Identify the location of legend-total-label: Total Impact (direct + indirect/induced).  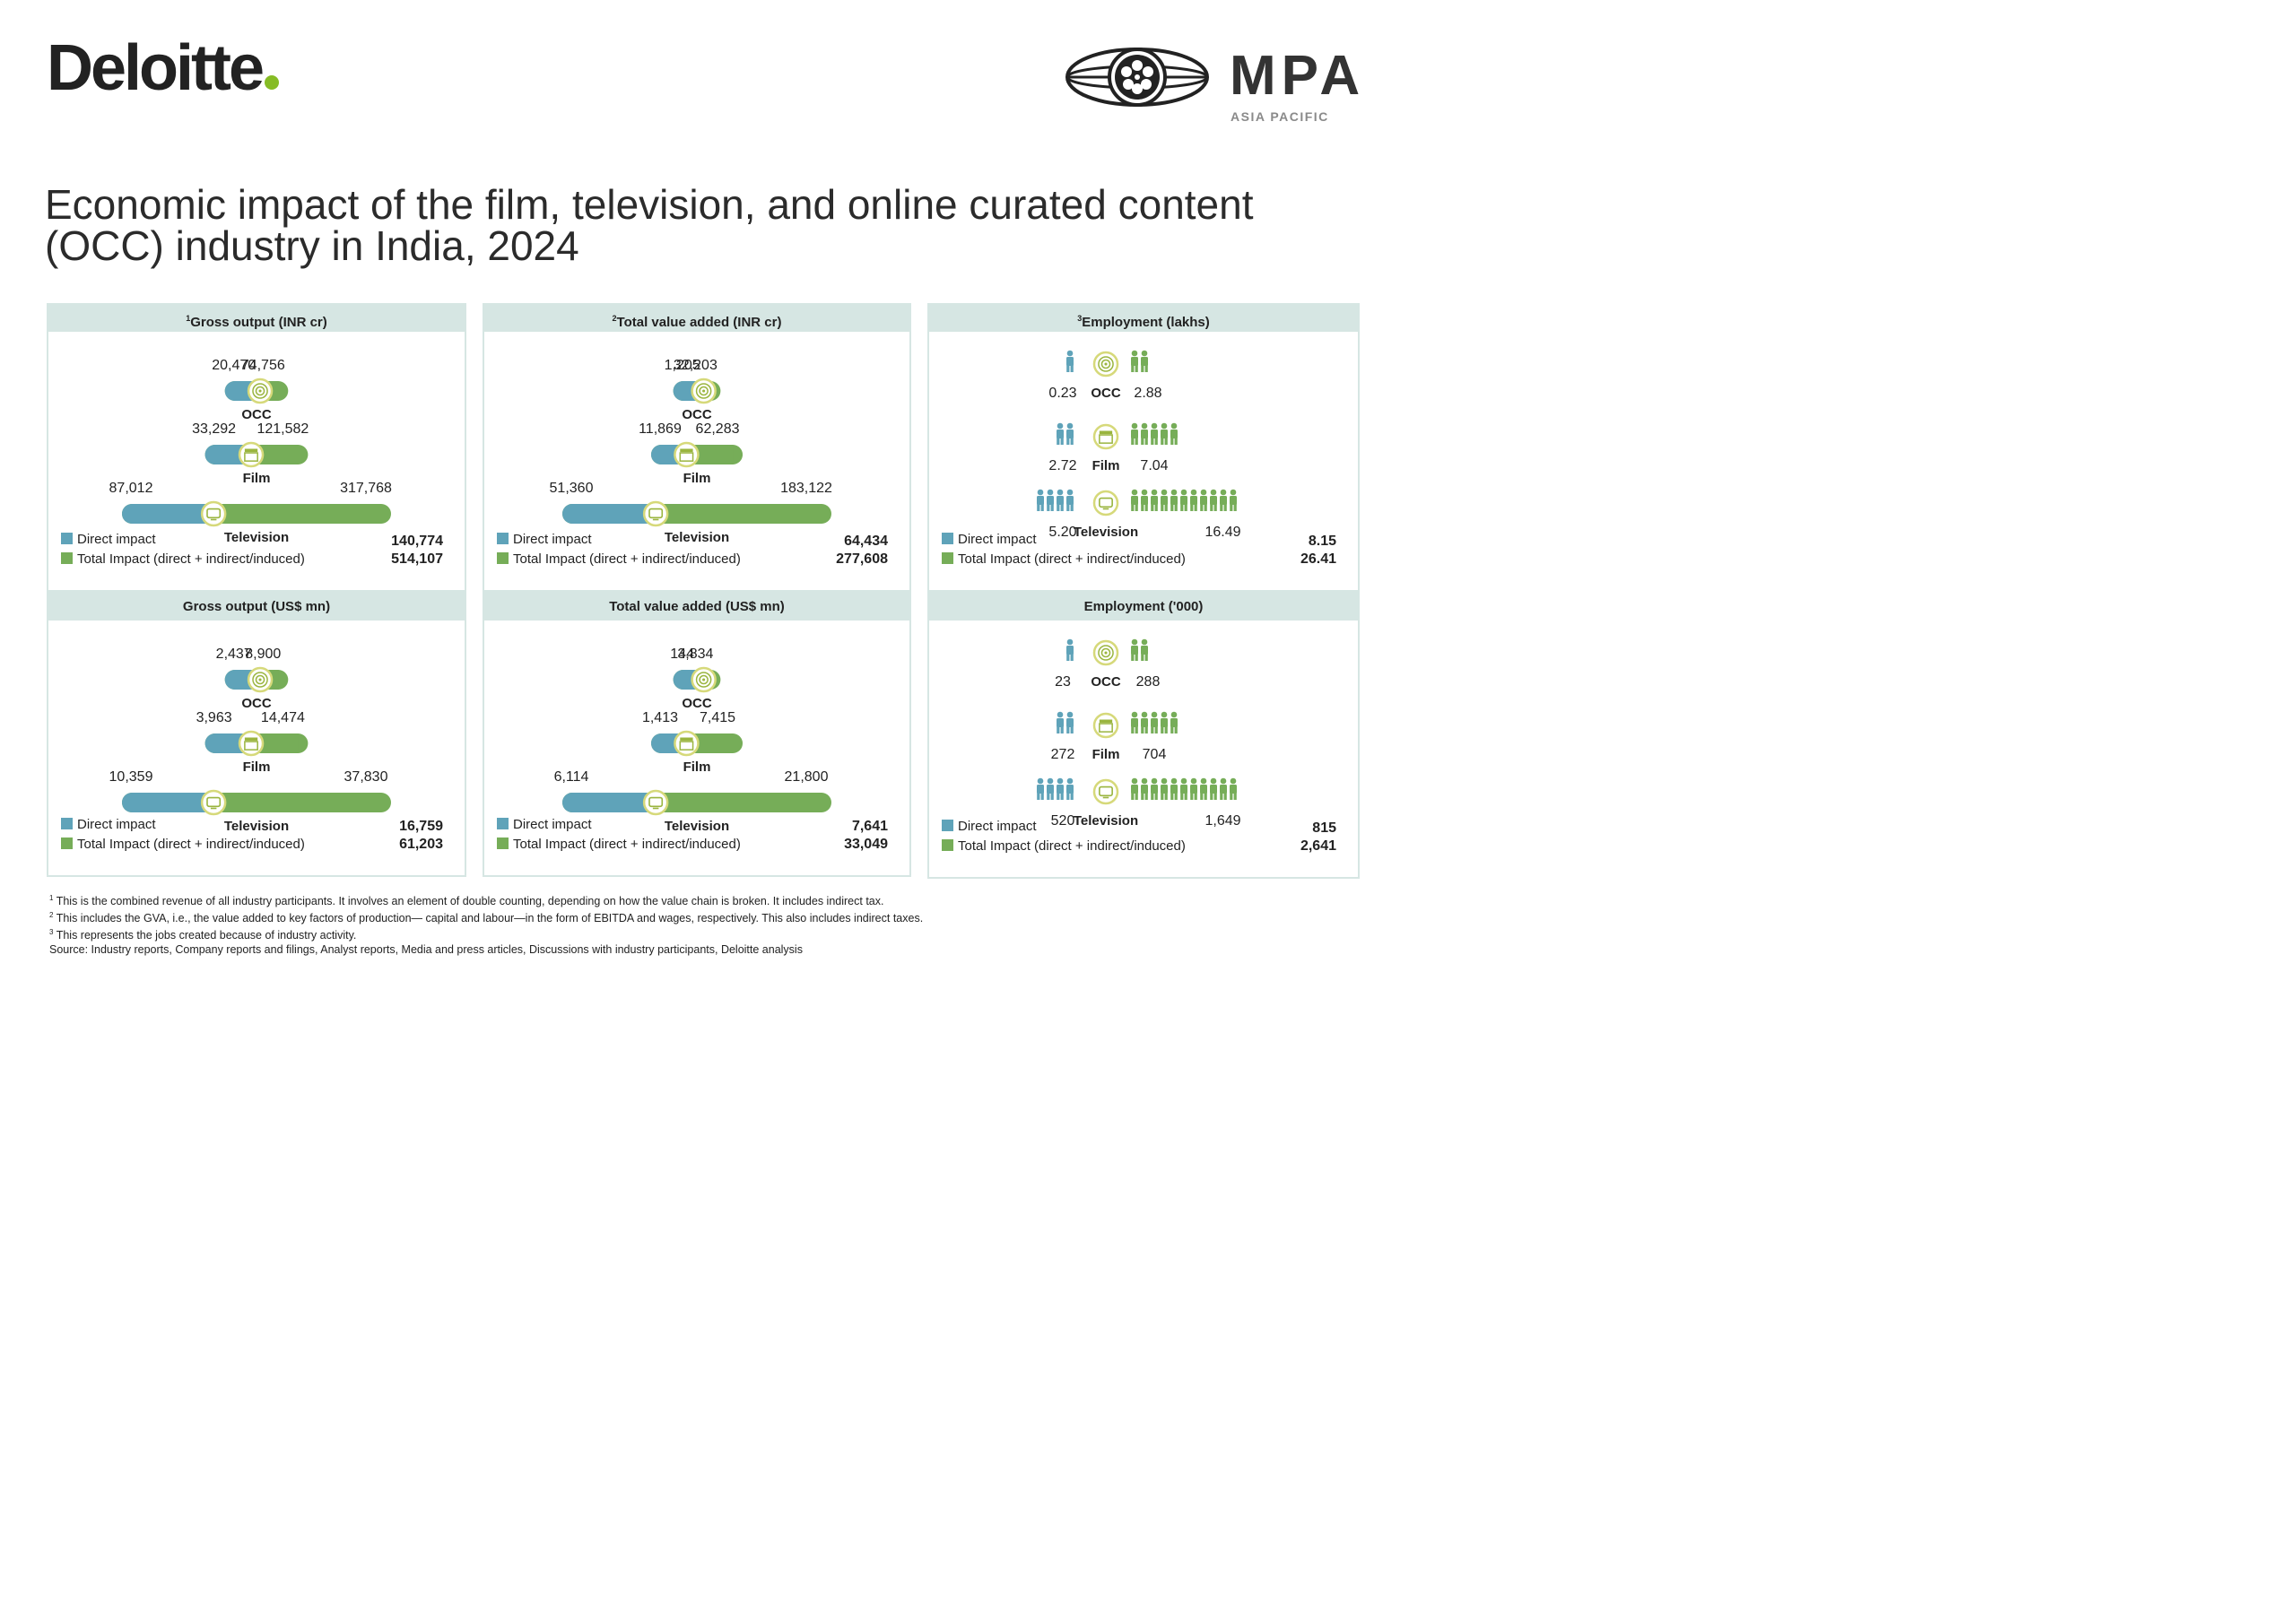
(627, 559).